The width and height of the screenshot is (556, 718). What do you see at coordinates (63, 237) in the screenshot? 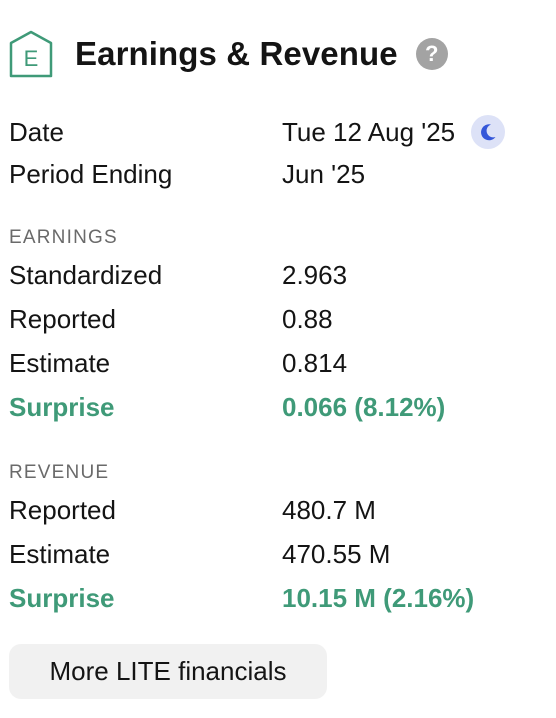
I see `earnings-section-title: EARNINGS` at bounding box center [63, 237].